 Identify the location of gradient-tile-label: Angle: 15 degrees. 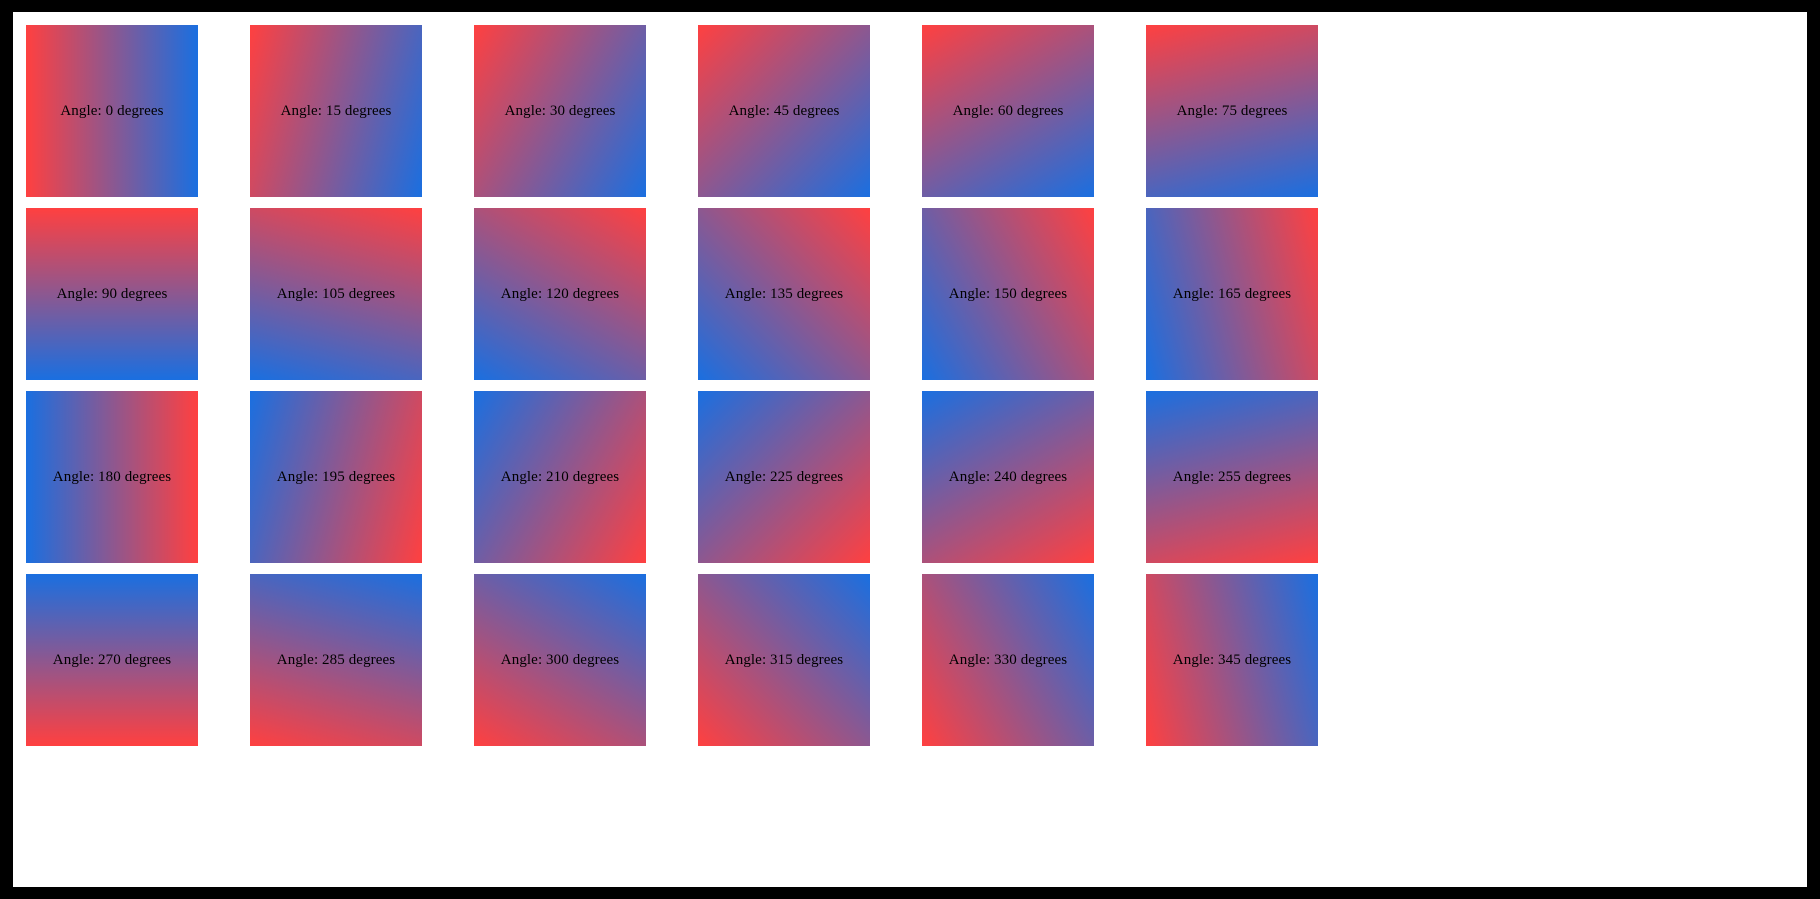
(336, 110).